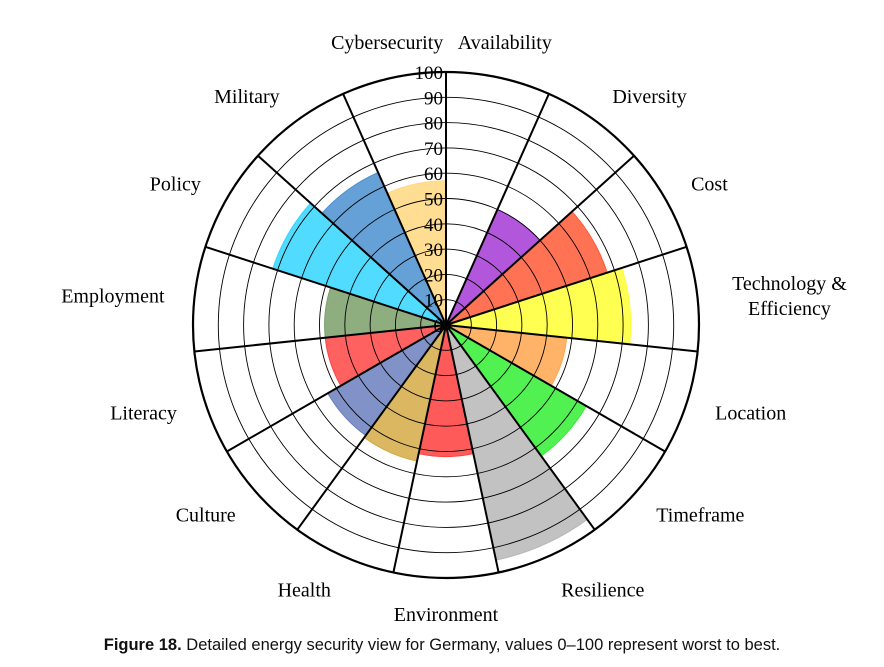  Describe the element at coordinates (700, 515) in the screenshot. I see `category-label-timeframe: Timeframe` at that location.